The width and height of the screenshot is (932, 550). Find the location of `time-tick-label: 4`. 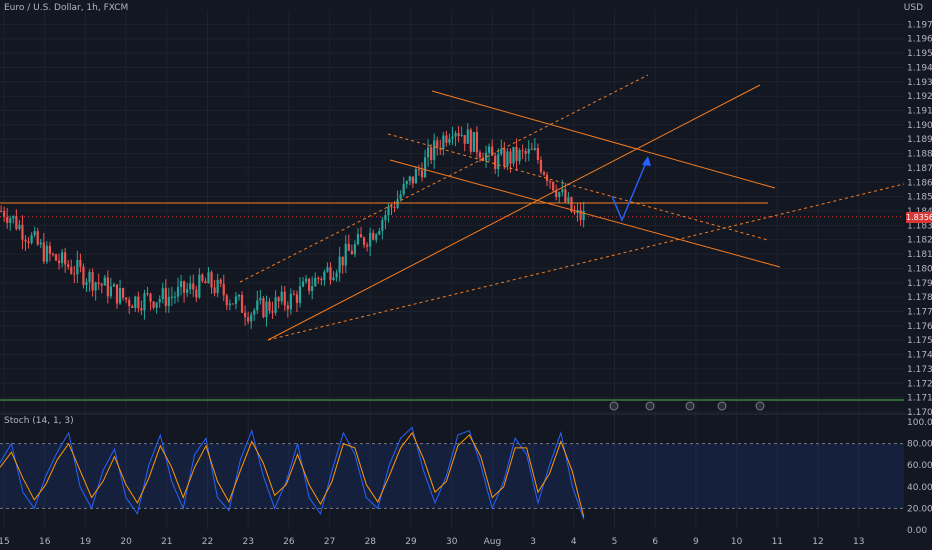

time-tick-label: 4 is located at coordinates (574, 542).